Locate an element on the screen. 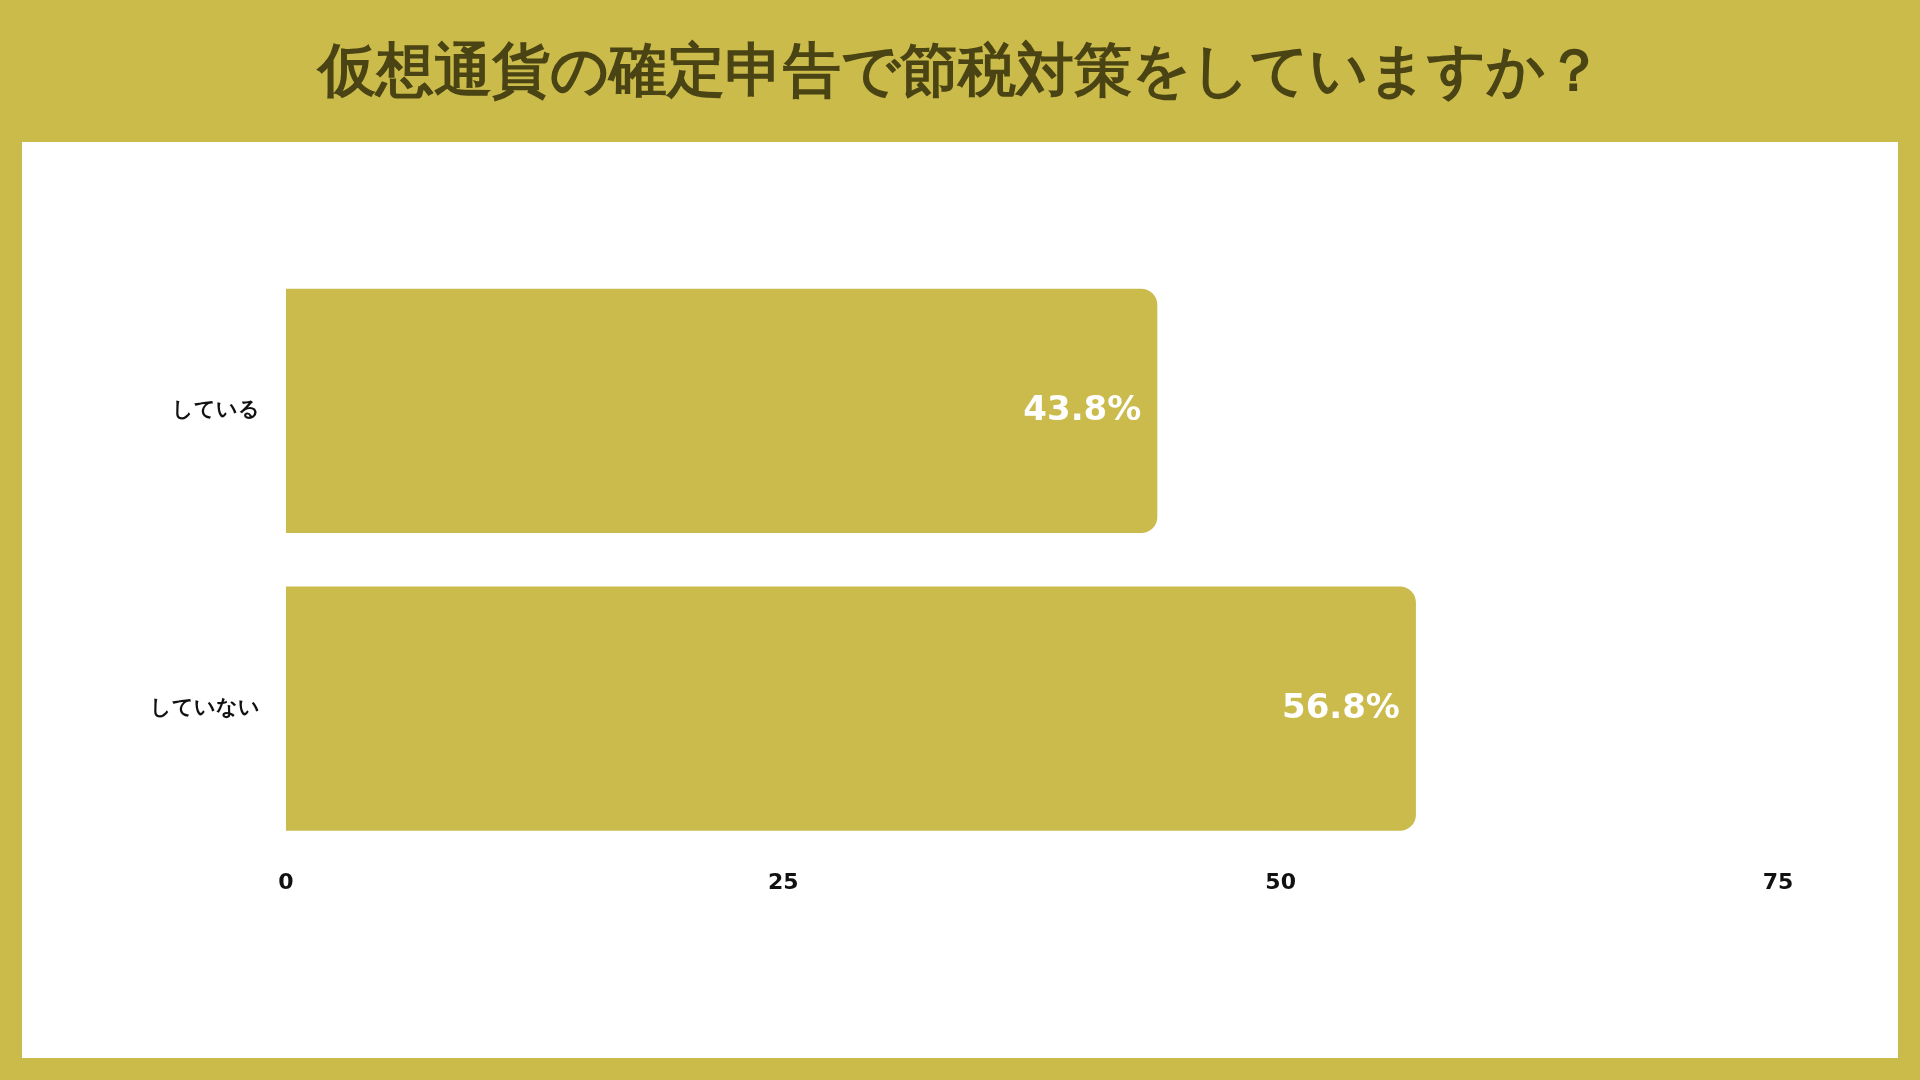 This screenshot has height=1080, width=1920. x-tick-label: 75 is located at coordinates (1778, 881).